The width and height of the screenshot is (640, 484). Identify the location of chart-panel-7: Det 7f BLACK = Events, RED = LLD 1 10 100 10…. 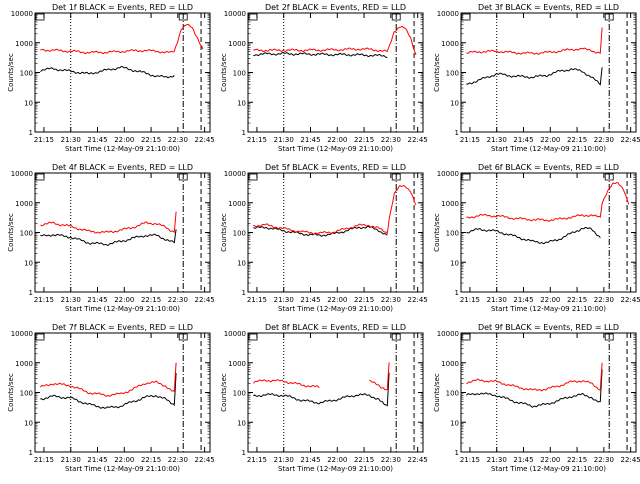
(111, 398).